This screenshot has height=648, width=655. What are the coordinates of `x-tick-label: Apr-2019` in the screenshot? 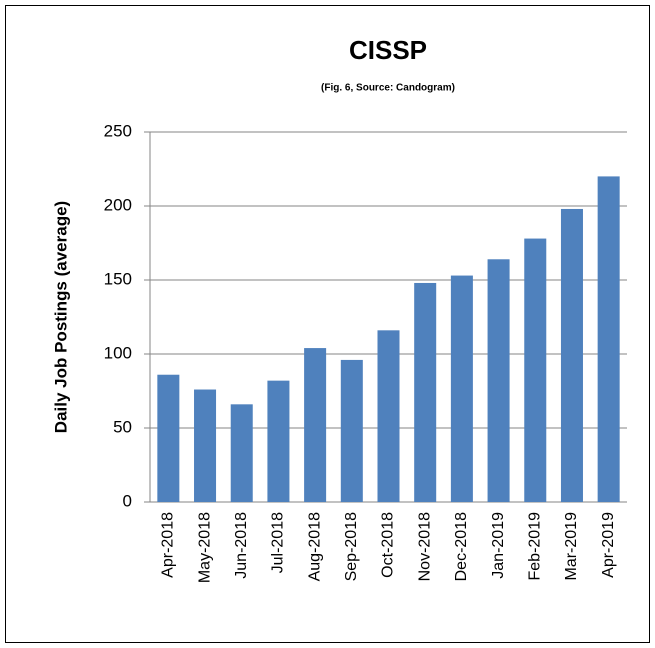 It's located at (608, 545).